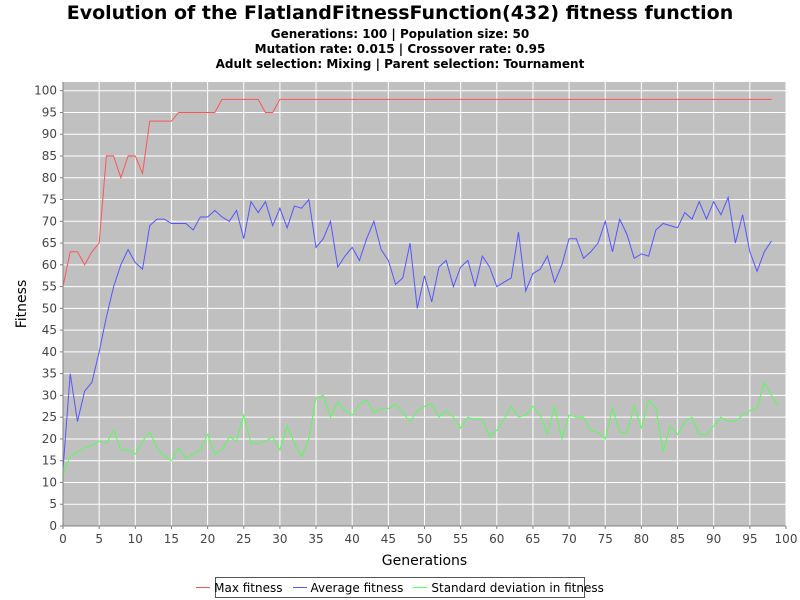  Describe the element at coordinates (49, 200) in the screenshot. I see `y-tick-label: 75` at that location.